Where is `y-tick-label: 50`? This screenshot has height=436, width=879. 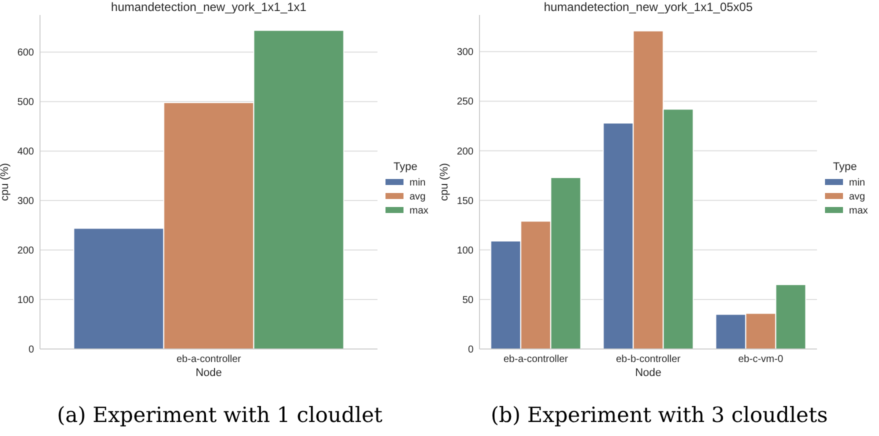
y-tick-label: 50 is located at coordinates (468, 300).